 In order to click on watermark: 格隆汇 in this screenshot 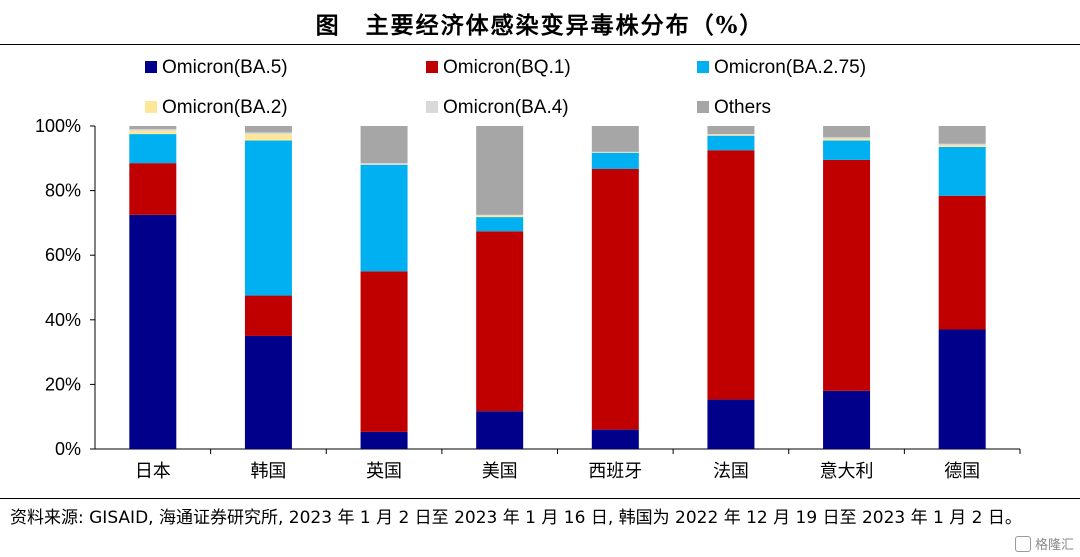, I will do `click(1044, 543)`.